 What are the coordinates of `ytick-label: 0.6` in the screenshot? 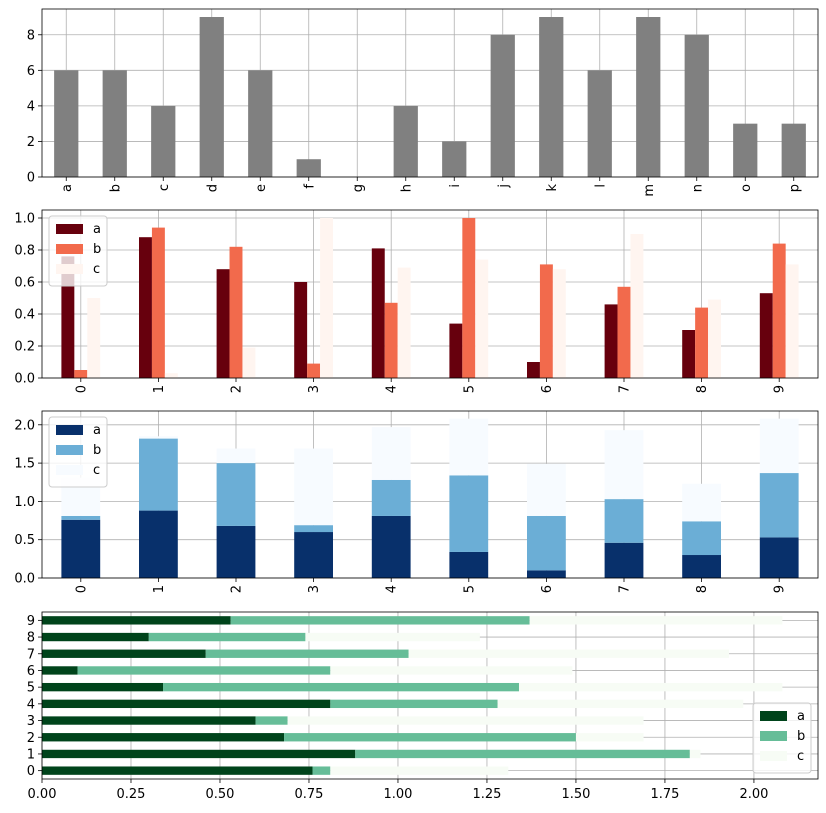 It's located at (24, 283).